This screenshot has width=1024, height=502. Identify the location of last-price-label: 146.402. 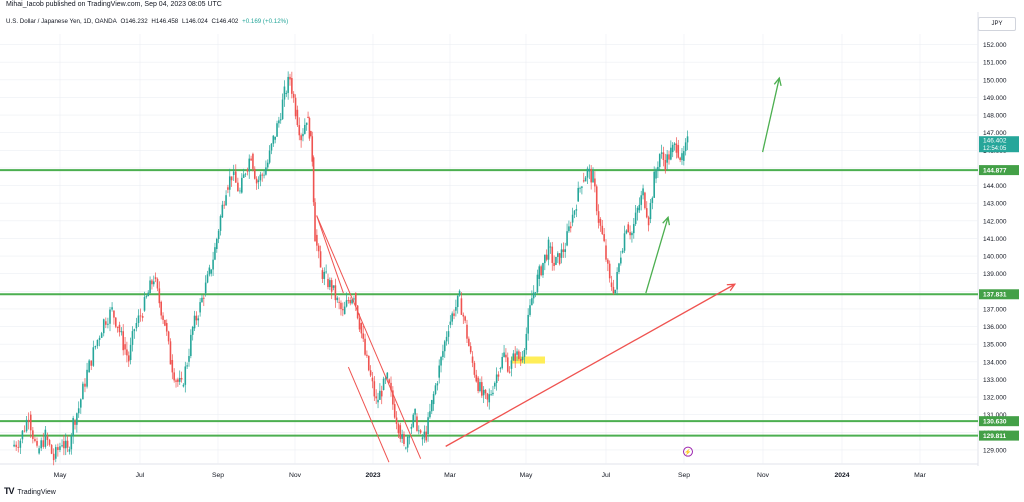
(995, 141).